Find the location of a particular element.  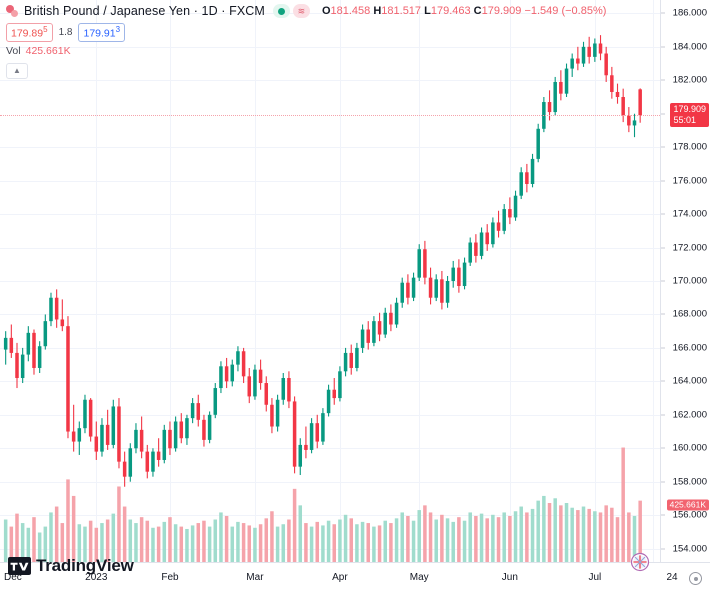

ask-value: 179.91 is located at coordinates (99, 33).